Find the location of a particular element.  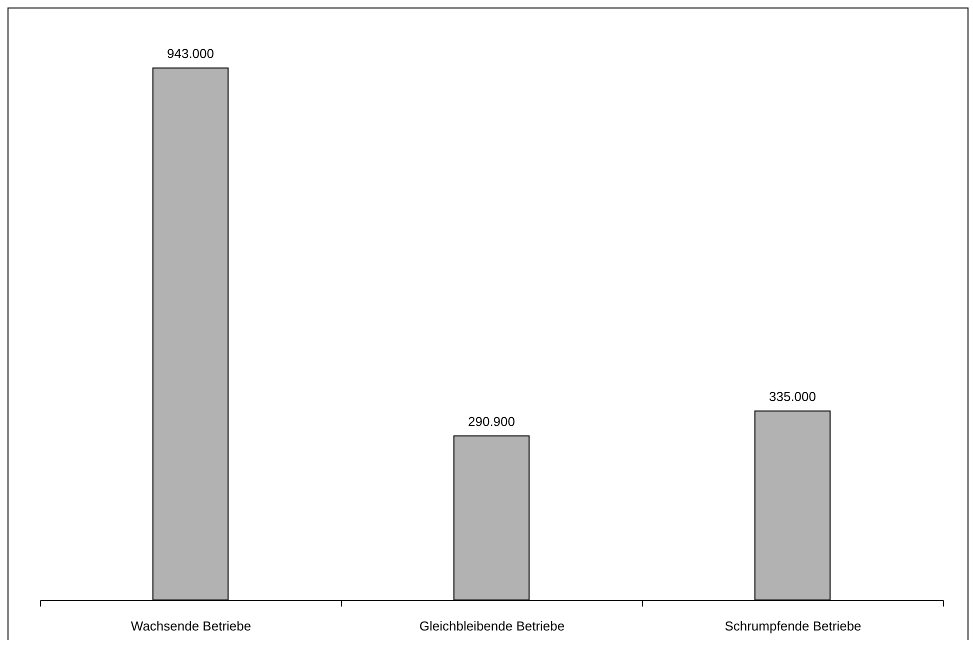

x-tick-label: Wachsende Betriebe is located at coordinates (191, 626).